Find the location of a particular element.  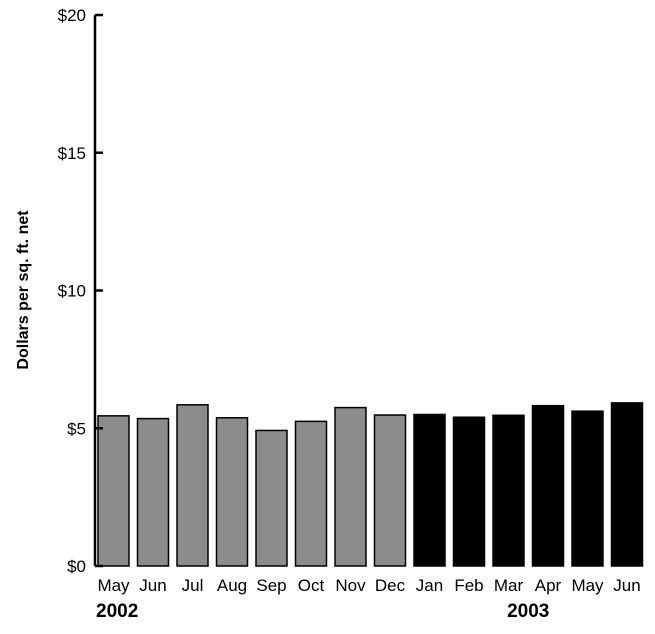

x-tick-label-3: Aug is located at coordinates (232, 585).